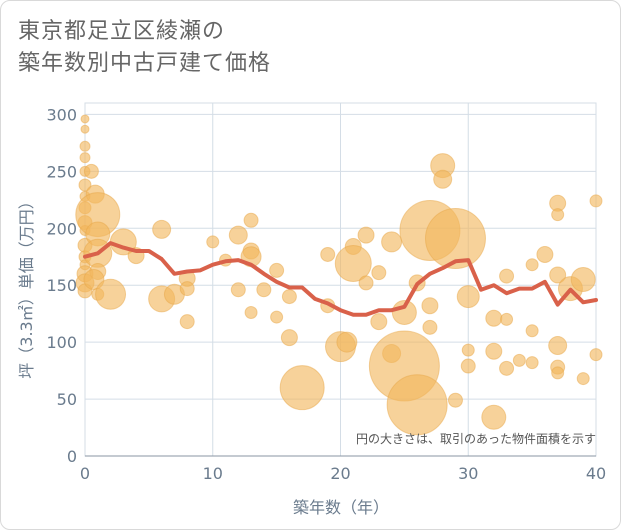  What do you see at coordinates (145, 63) in the screenshot?
I see `chart-title-line2: 築年数別中古戸建て価格` at bounding box center [145, 63].